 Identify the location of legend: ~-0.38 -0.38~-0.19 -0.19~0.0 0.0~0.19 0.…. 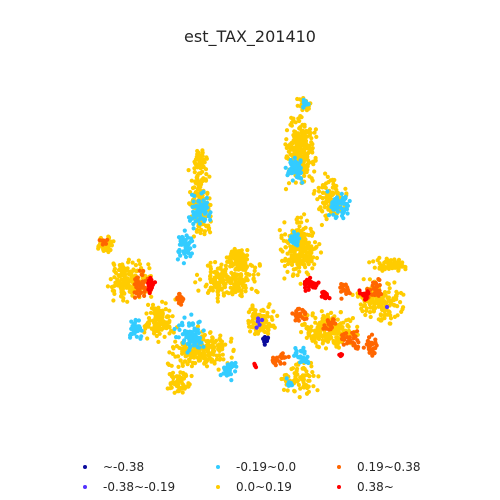
(278, 479).